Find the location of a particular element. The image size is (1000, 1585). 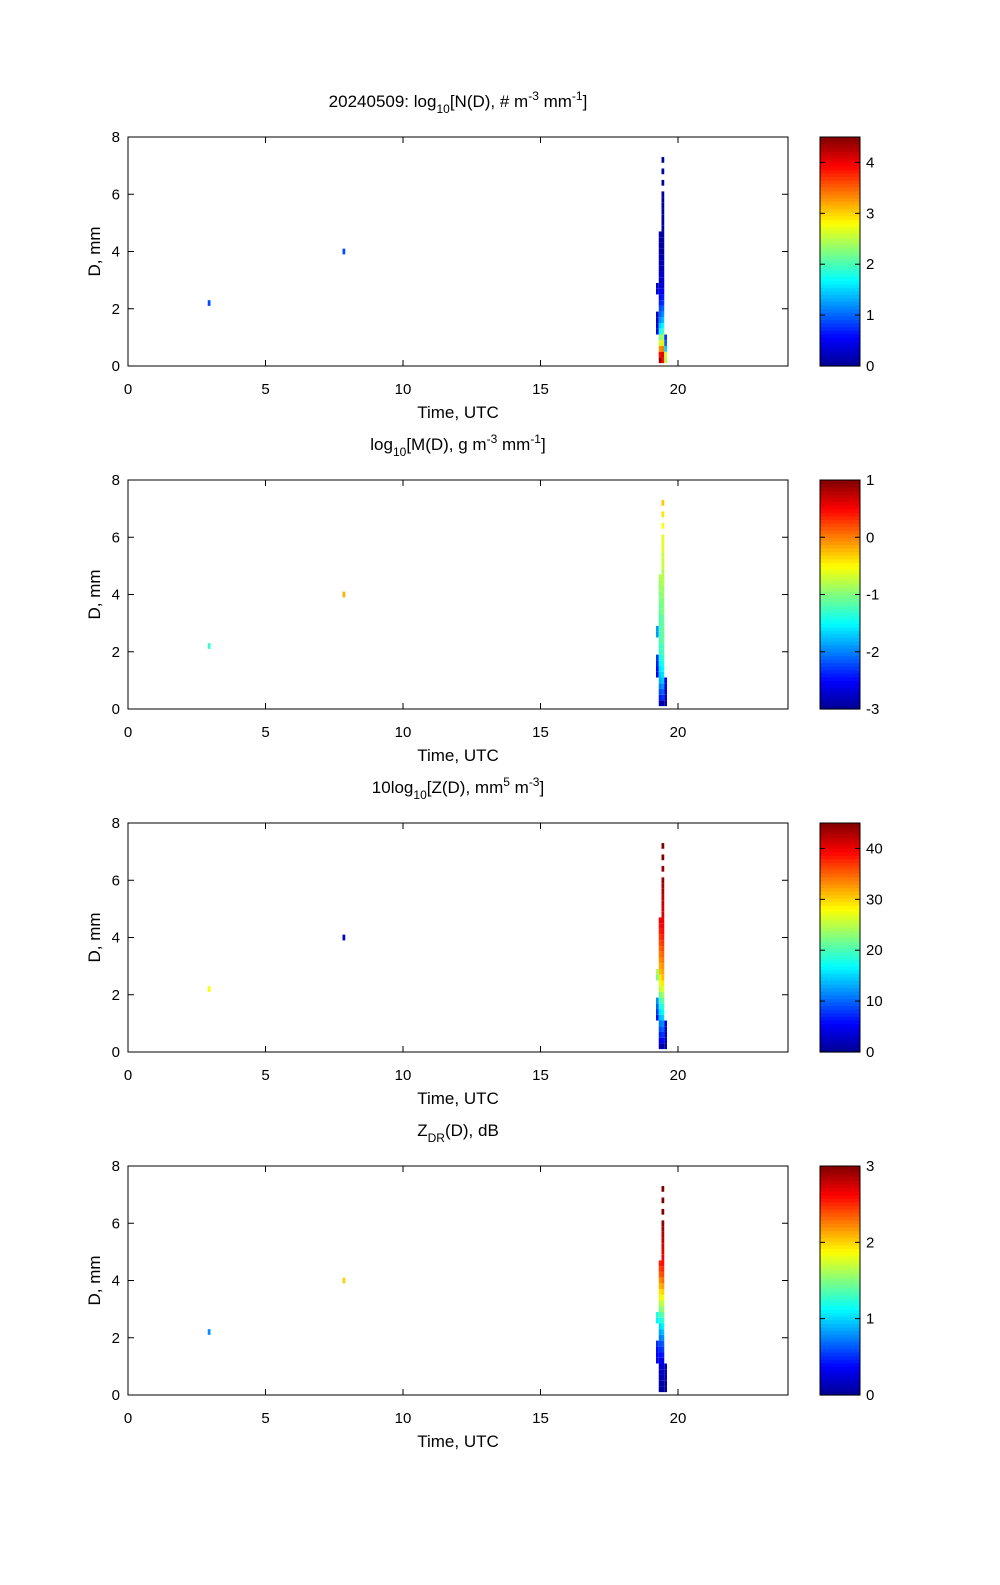

x-tick-label: 0 is located at coordinates (128, 732).